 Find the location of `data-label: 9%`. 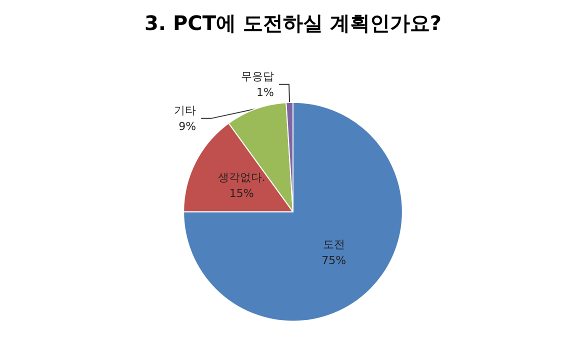

data-label: 9% is located at coordinates (187, 126).